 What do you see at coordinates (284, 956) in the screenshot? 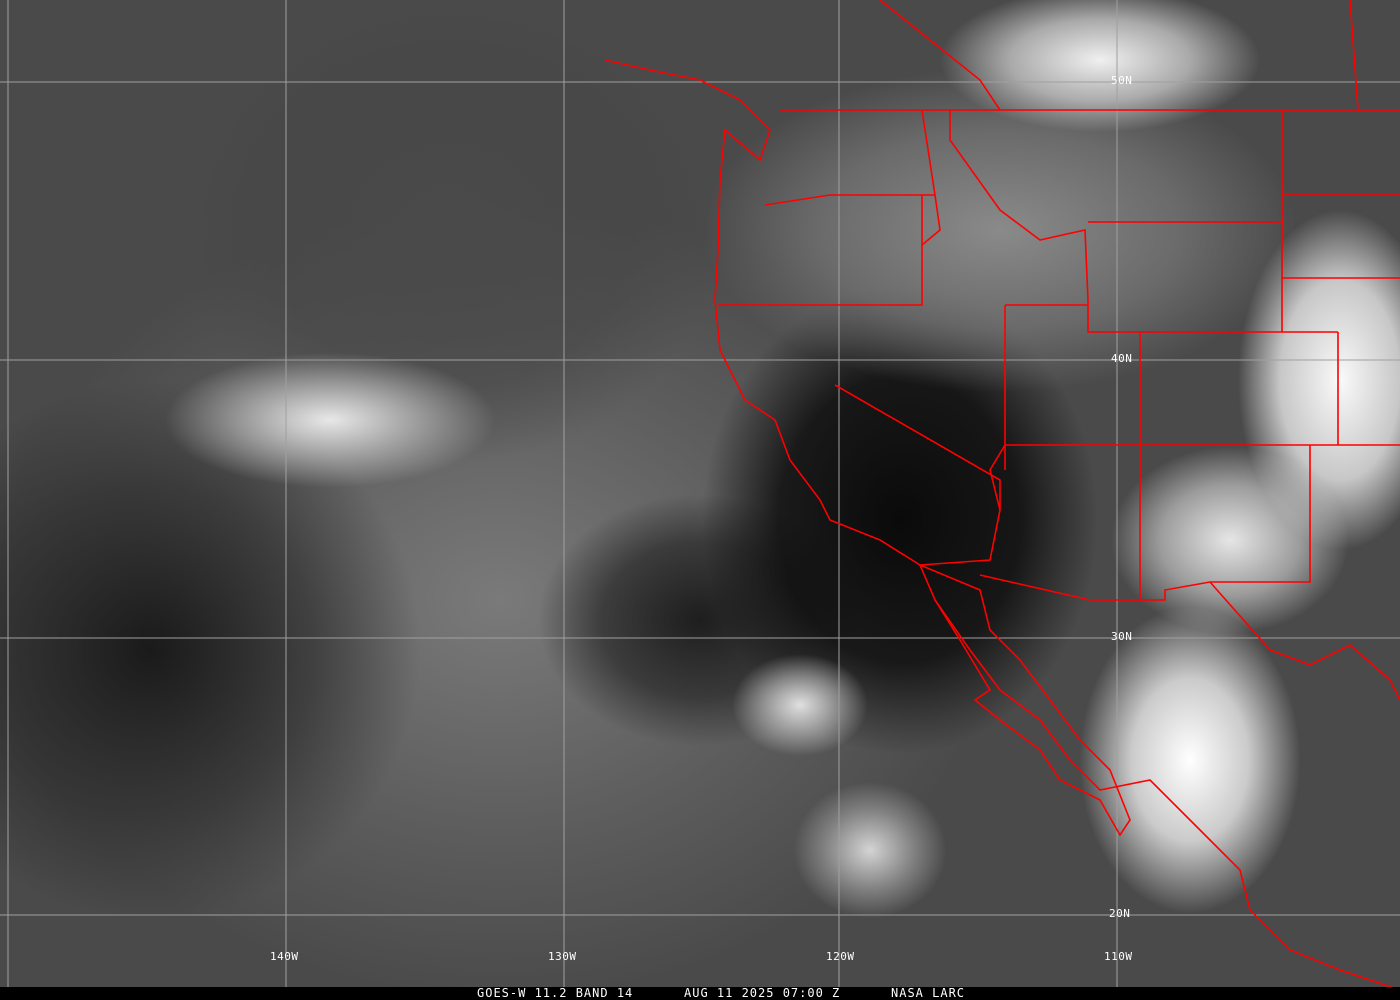
I see `lon-label-140w: 140W` at bounding box center [284, 956].